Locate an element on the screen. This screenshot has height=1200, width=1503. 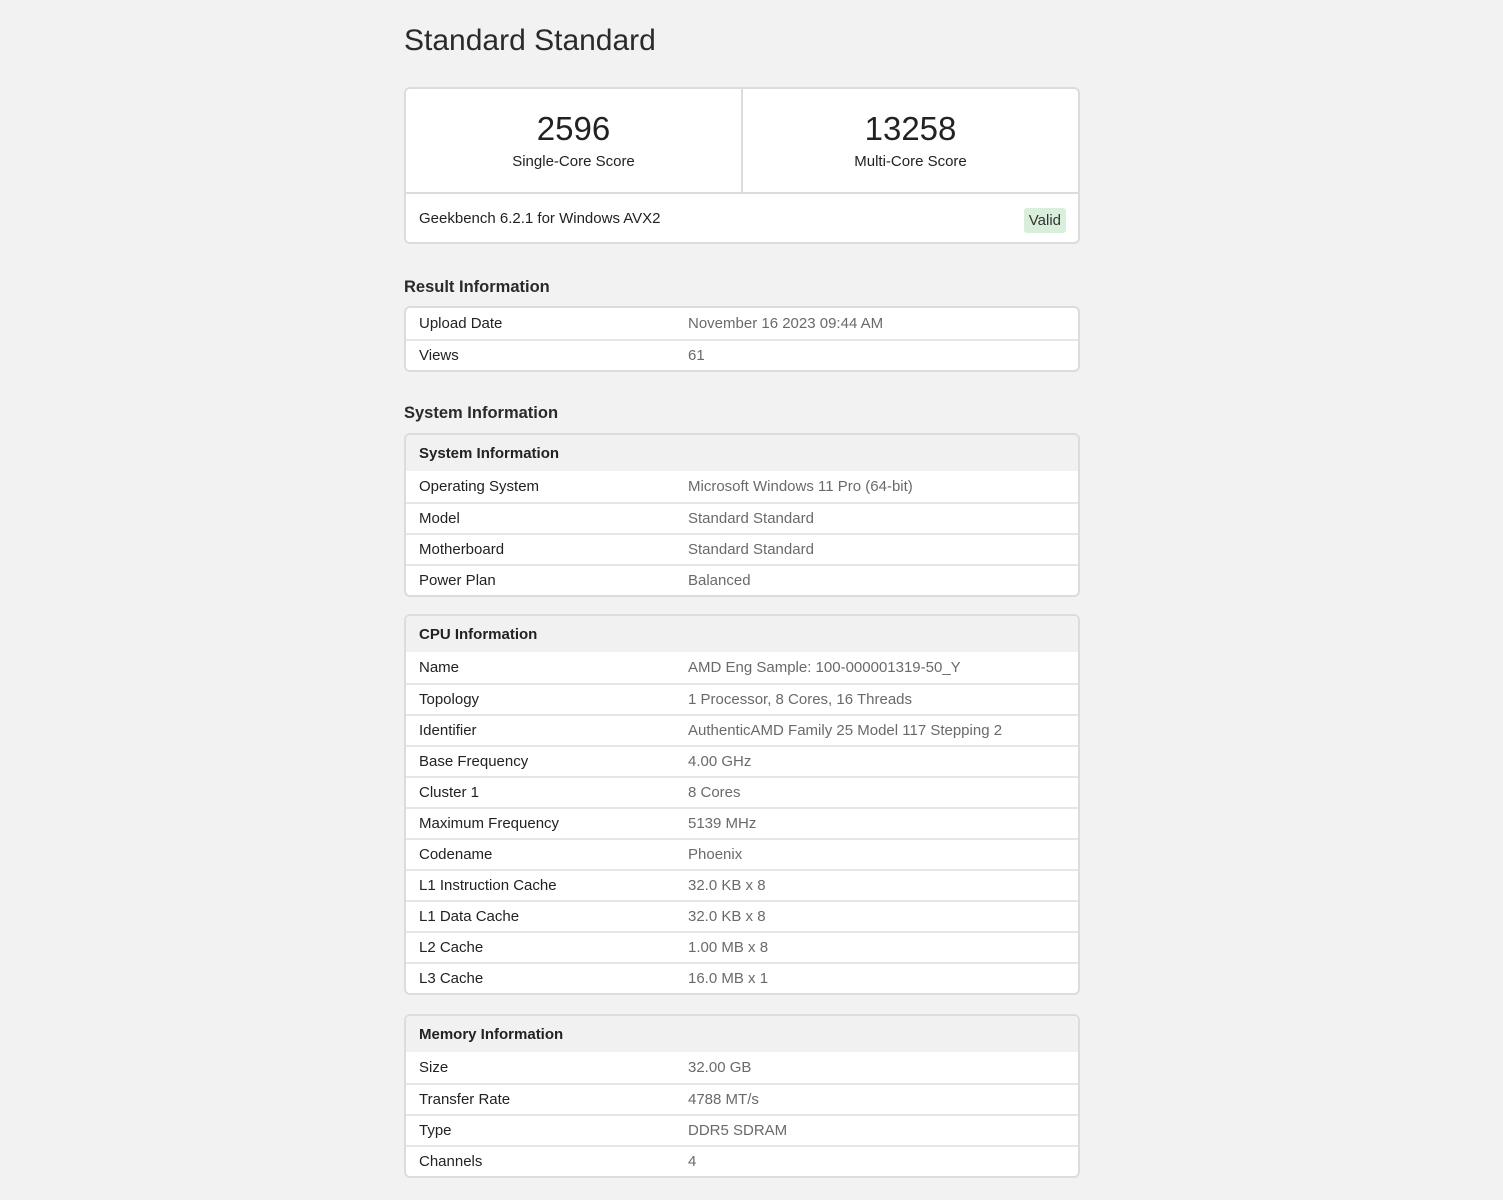
row-value: 32.00 GB is located at coordinates (720, 1067).